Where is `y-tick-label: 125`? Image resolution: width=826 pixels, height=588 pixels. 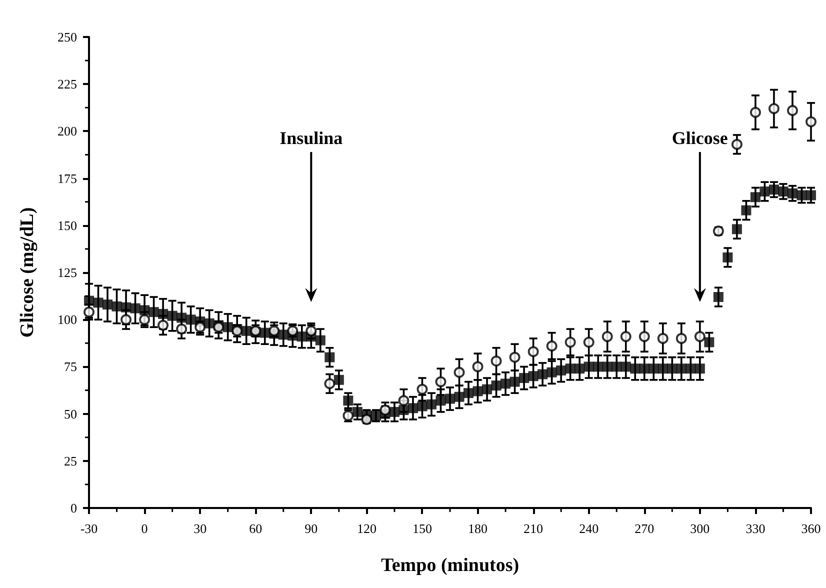 y-tick-label: 125 is located at coordinates (67, 272).